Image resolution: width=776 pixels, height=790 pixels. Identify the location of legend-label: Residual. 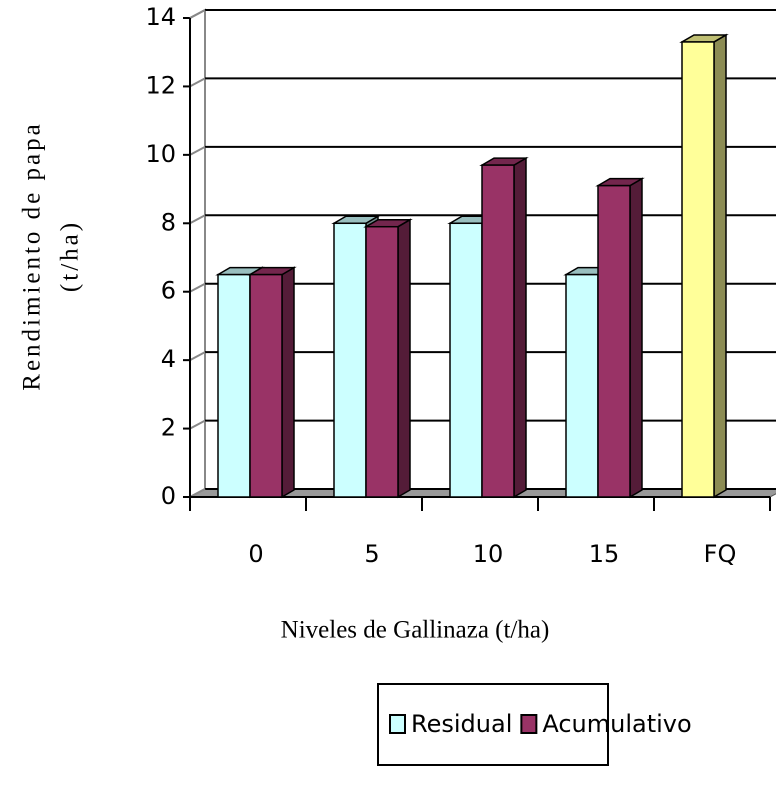
(461, 724).